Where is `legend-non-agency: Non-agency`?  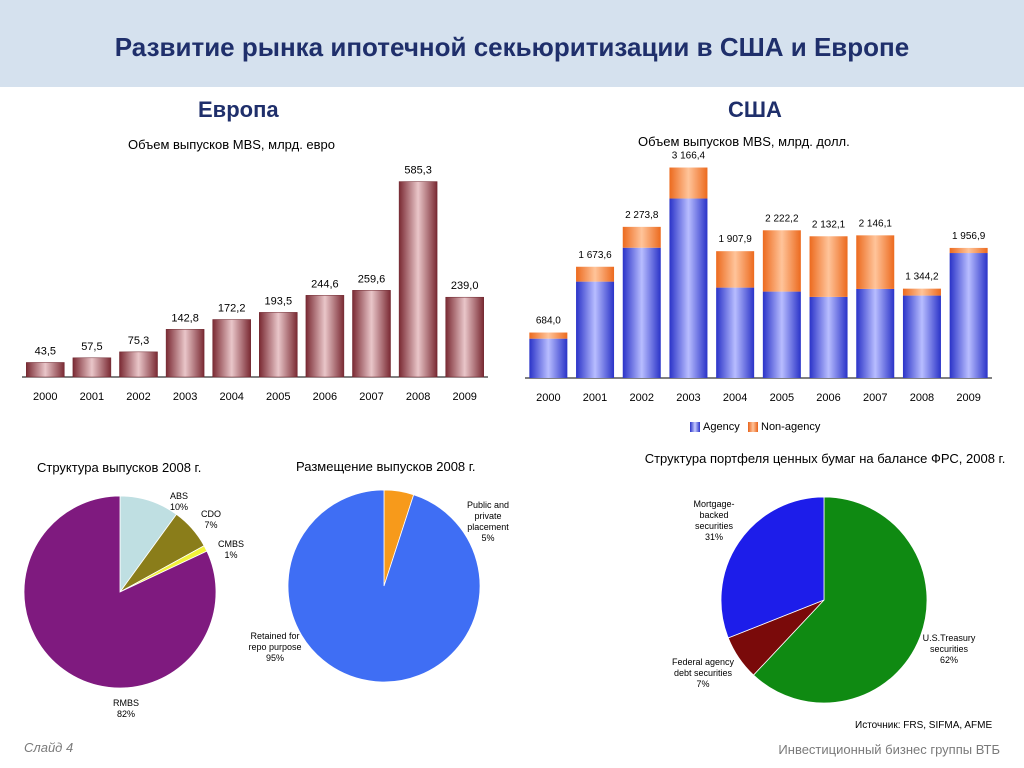
legend-non-agency: Non-agency is located at coordinates (784, 427).